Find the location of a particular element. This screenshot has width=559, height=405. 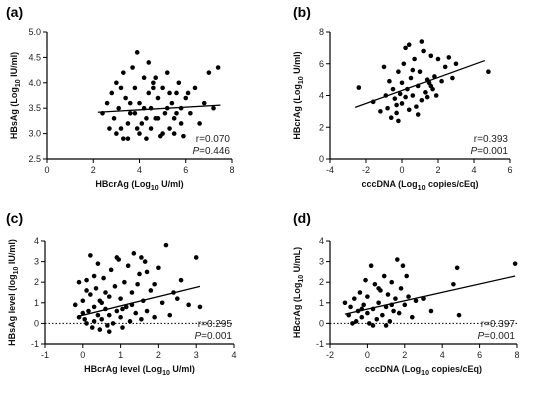

y-tick-label: 5.0 is located at coordinates (34, 32).